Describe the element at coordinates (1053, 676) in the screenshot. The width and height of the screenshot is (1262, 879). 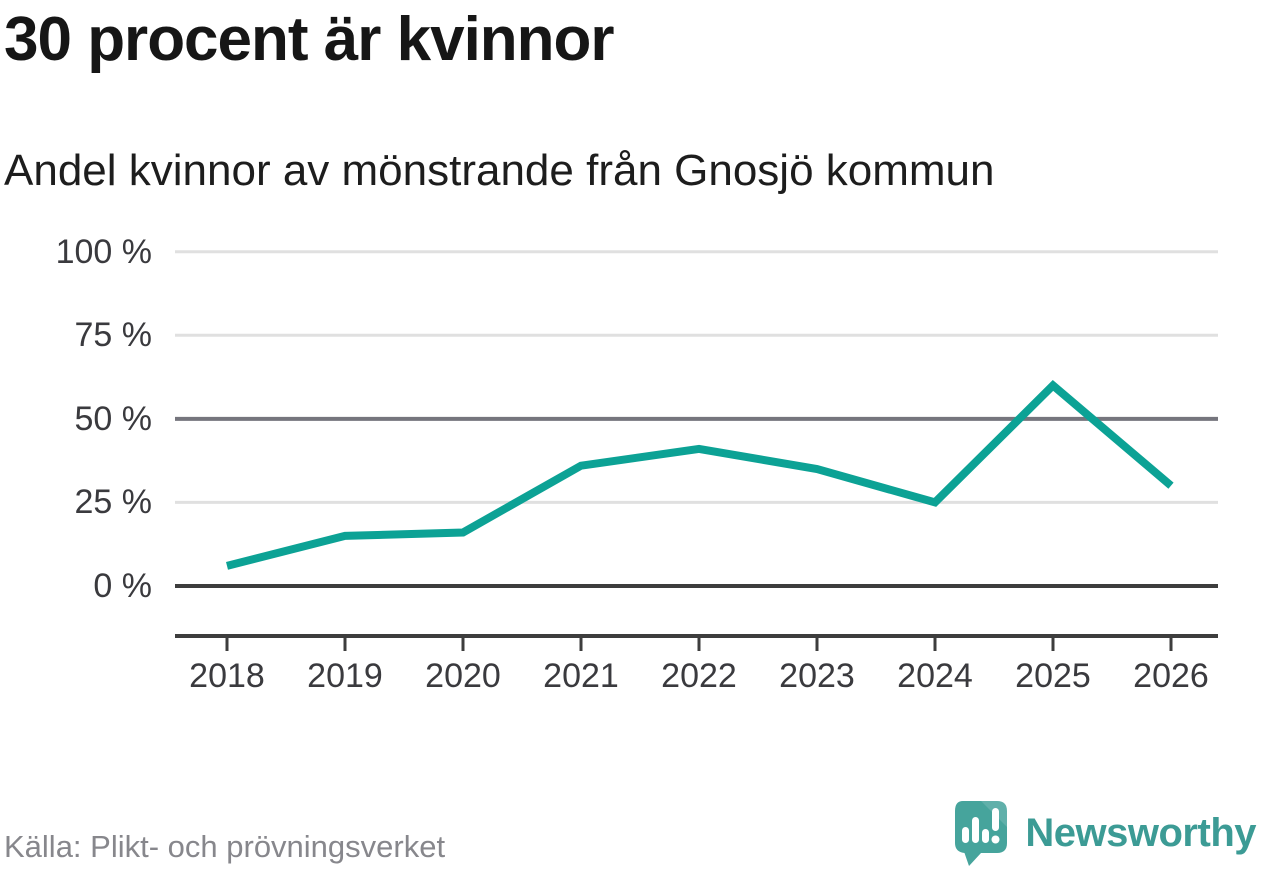
I see `x-axis-tick-label: 2025` at that location.